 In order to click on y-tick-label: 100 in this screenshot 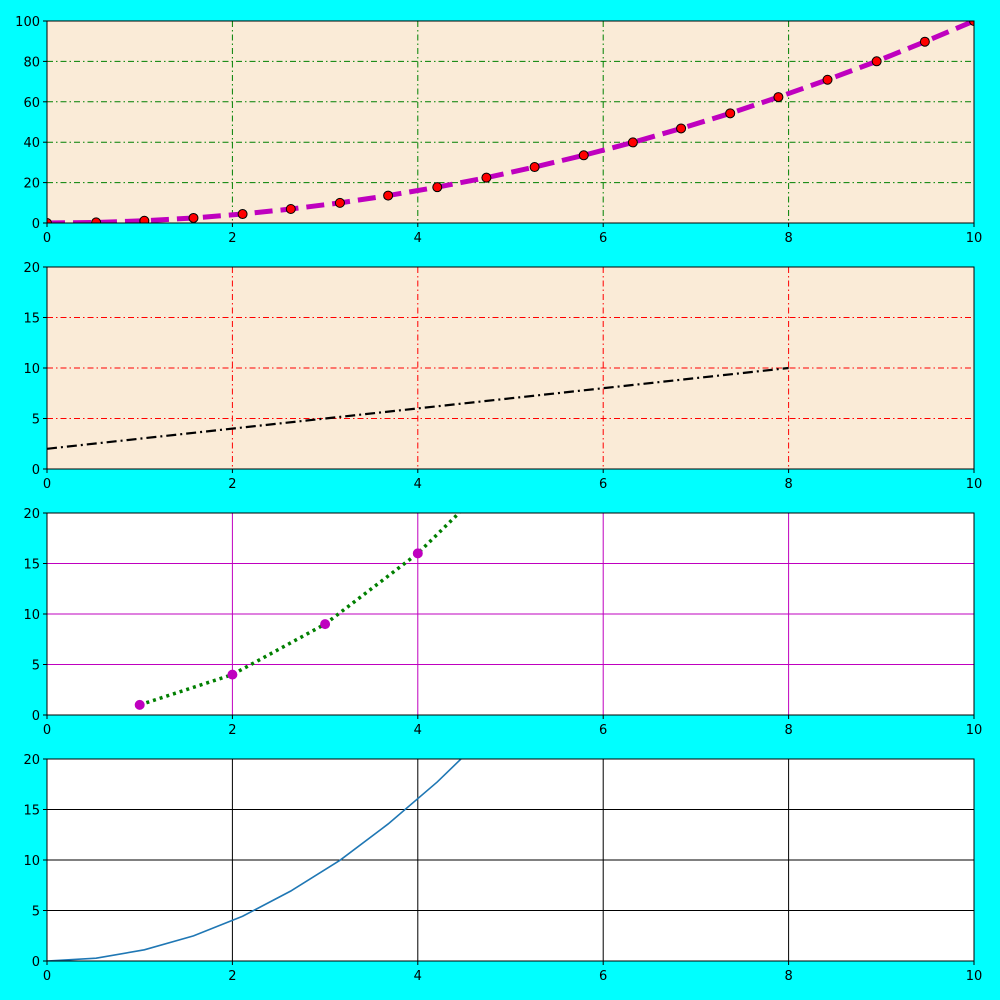, I will do `click(27, 22)`.